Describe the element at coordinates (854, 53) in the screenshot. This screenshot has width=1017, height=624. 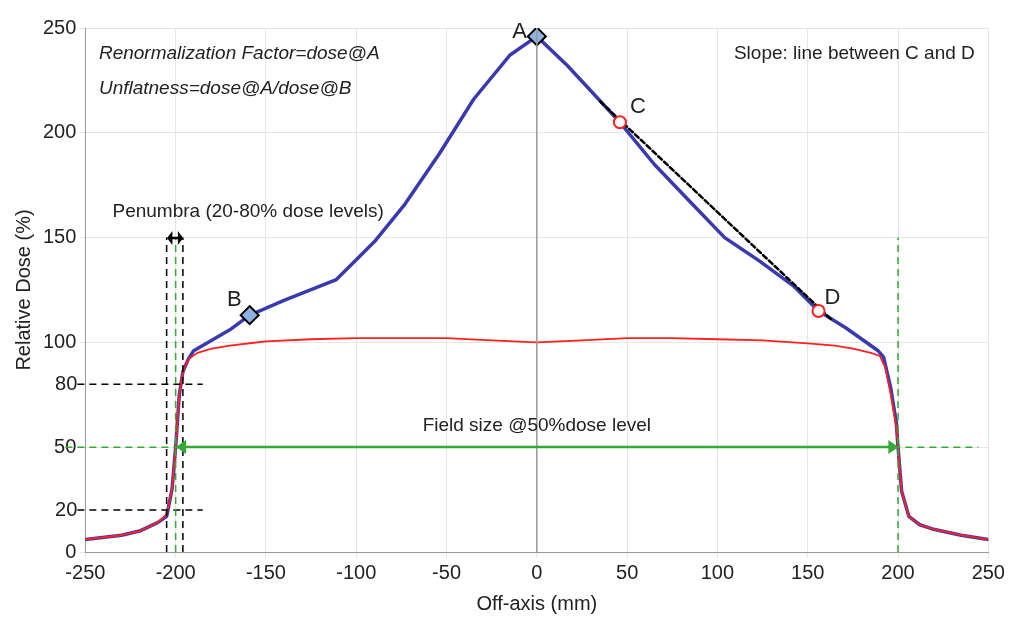
I see `annotation: Slope: line between C and D` at that location.